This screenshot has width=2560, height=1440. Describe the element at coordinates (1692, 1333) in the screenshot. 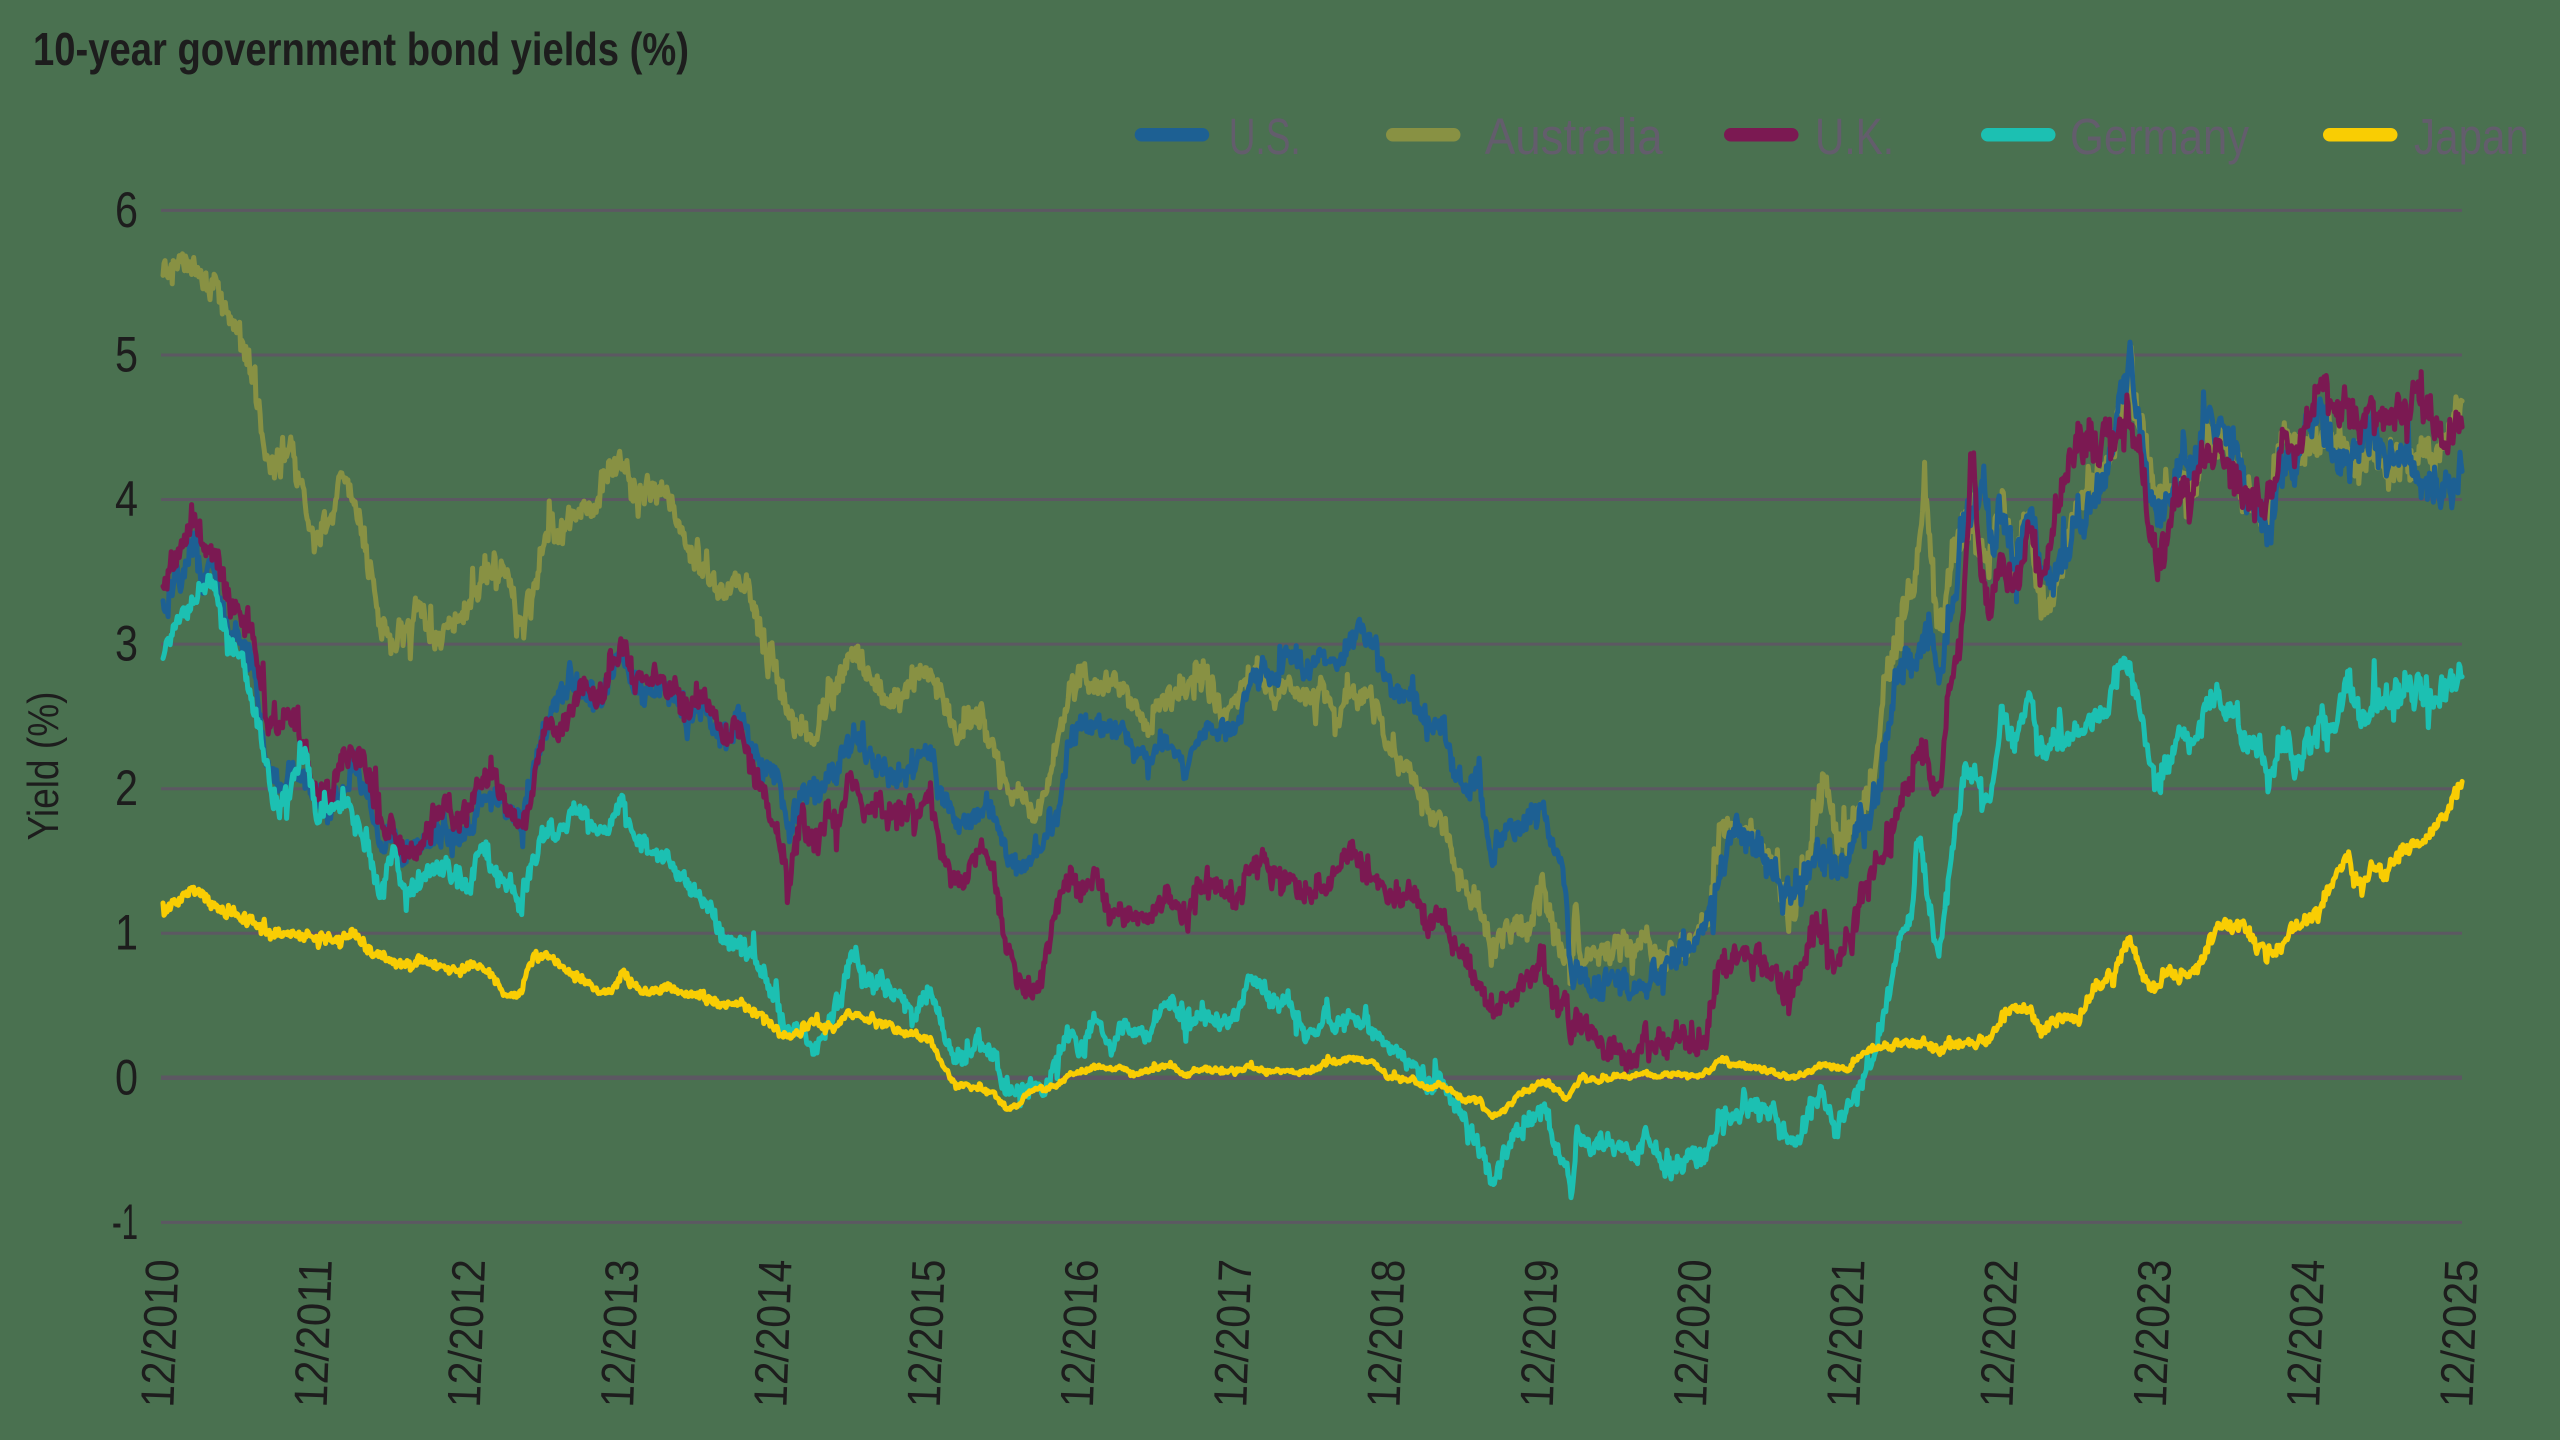

I see `svg-text: 12/2020` at that location.